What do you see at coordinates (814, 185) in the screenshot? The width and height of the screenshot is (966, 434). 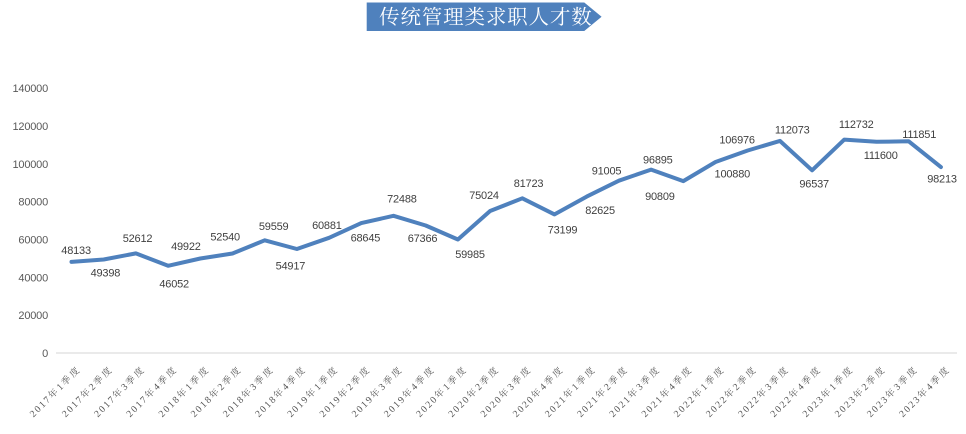 I see `svg-text: 96537` at bounding box center [814, 185].